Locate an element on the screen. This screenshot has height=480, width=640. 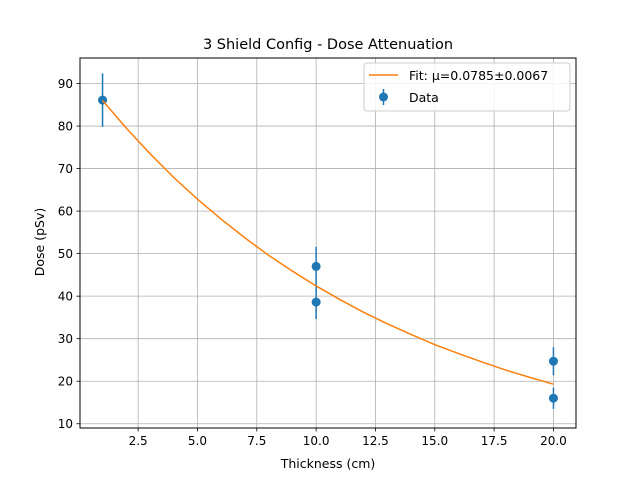
legend-fit-label: Fit: μ=0.0785±0.0067 is located at coordinates (478, 75).